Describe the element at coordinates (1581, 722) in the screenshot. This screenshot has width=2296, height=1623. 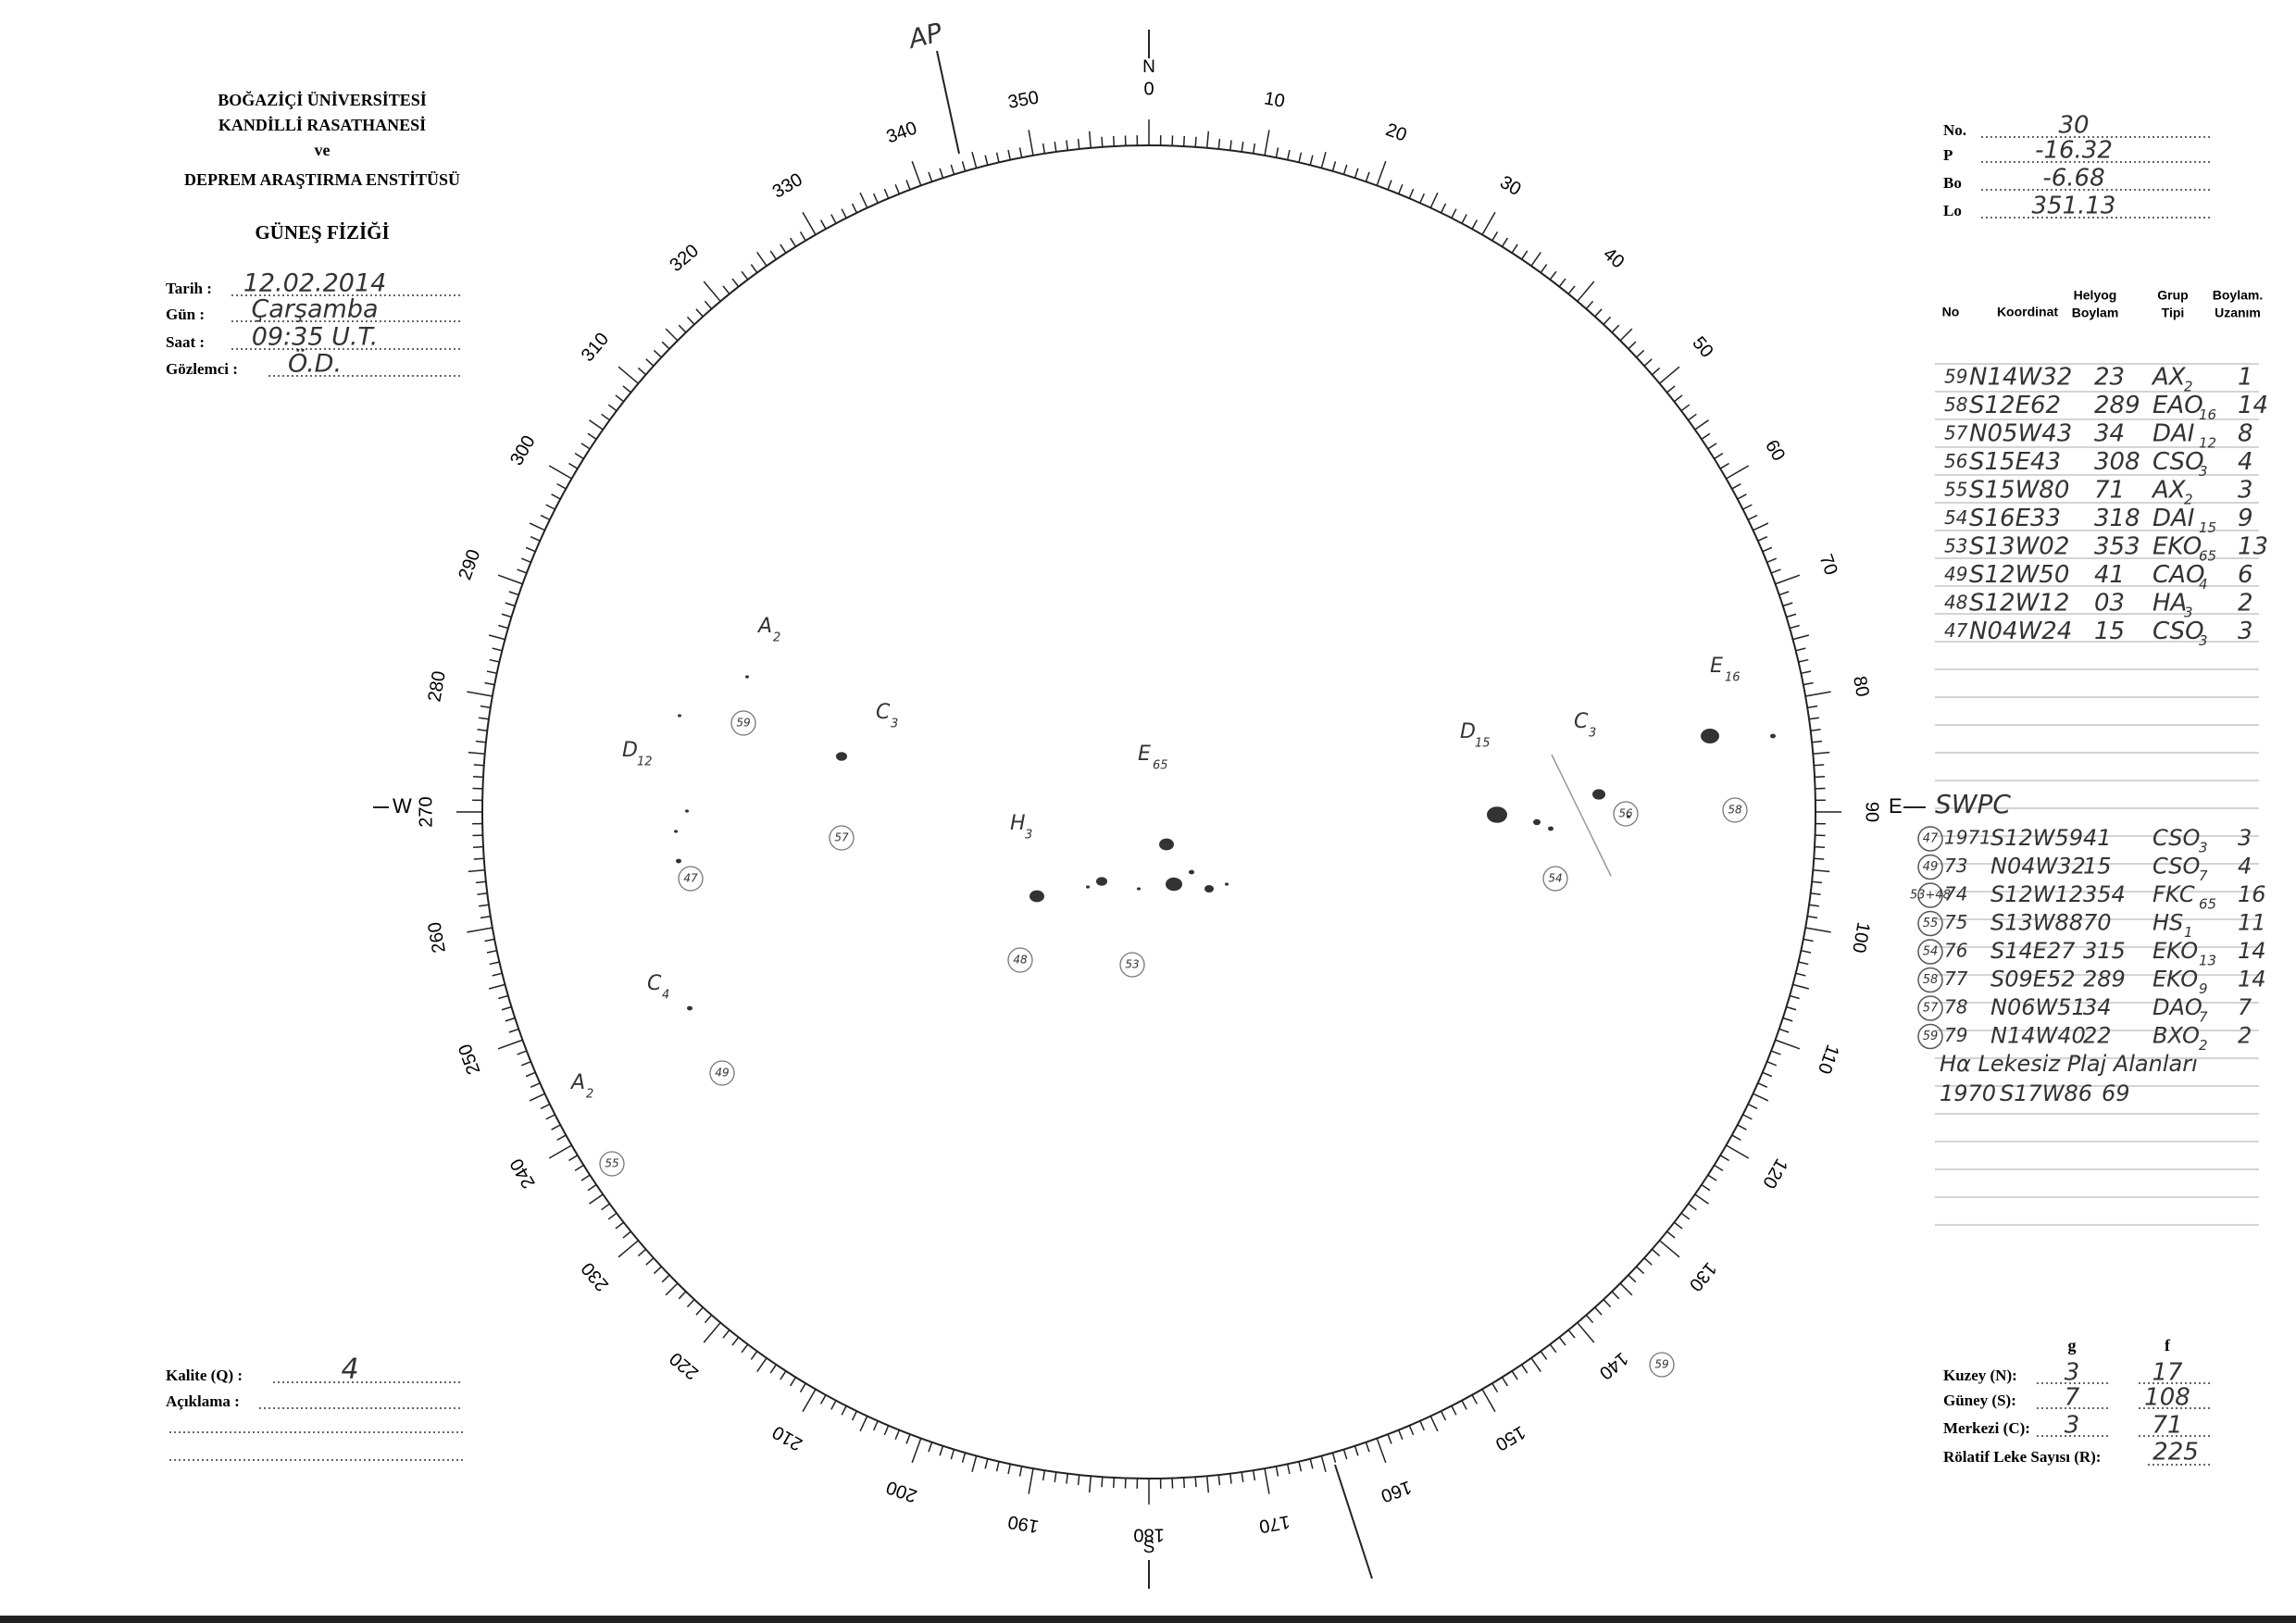
I see `group-label: C` at that location.